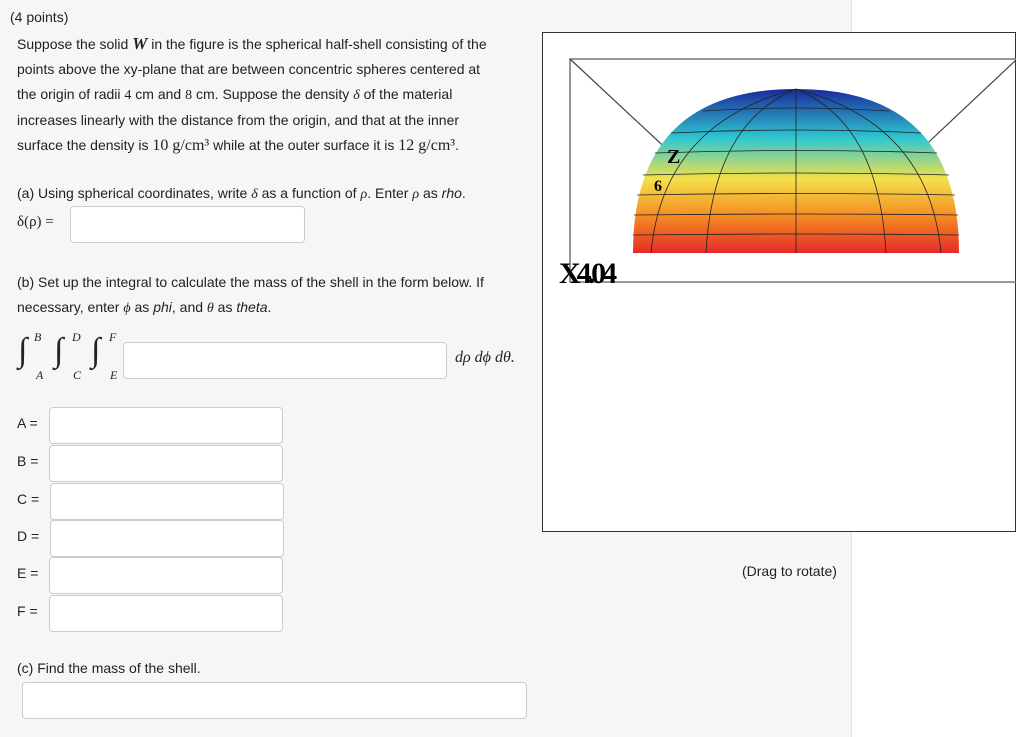 The height and width of the screenshot is (737, 1016). I want to click on label-D: D =, so click(28, 536).